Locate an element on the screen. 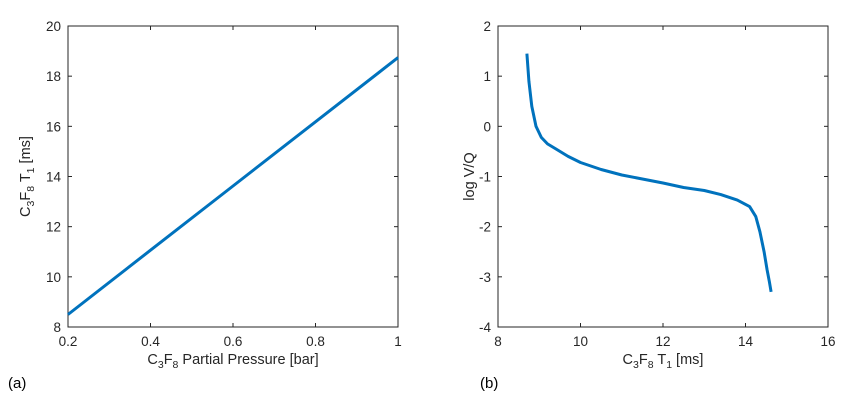  x-axis-label-text: T is located at coordinates (660, 360).